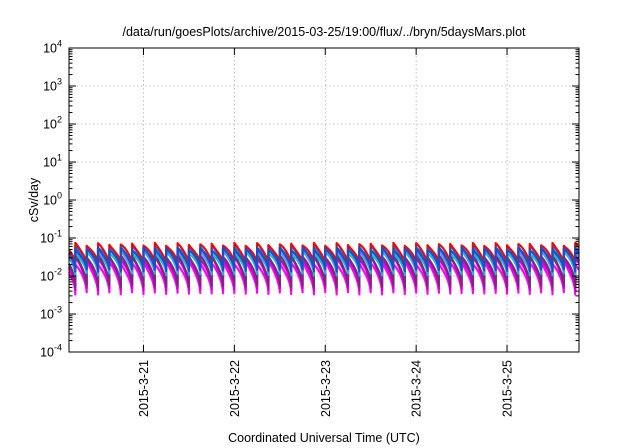 The image size is (640, 448). I want to click on x-axis-label: Coordinated Universal Time (UTC), so click(324, 438).